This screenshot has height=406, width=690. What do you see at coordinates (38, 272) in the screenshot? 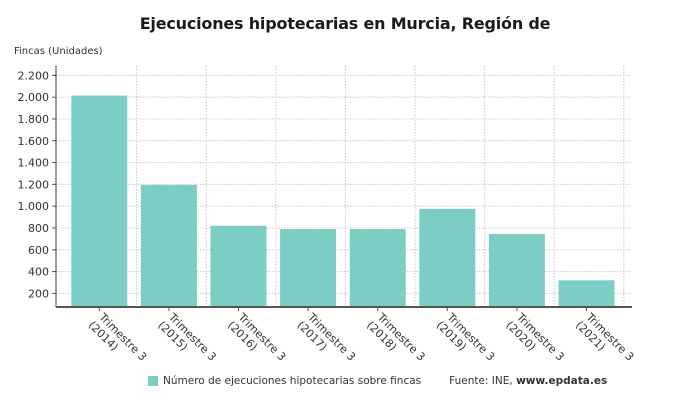
I see `y-tick-label: 400` at bounding box center [38, 272].